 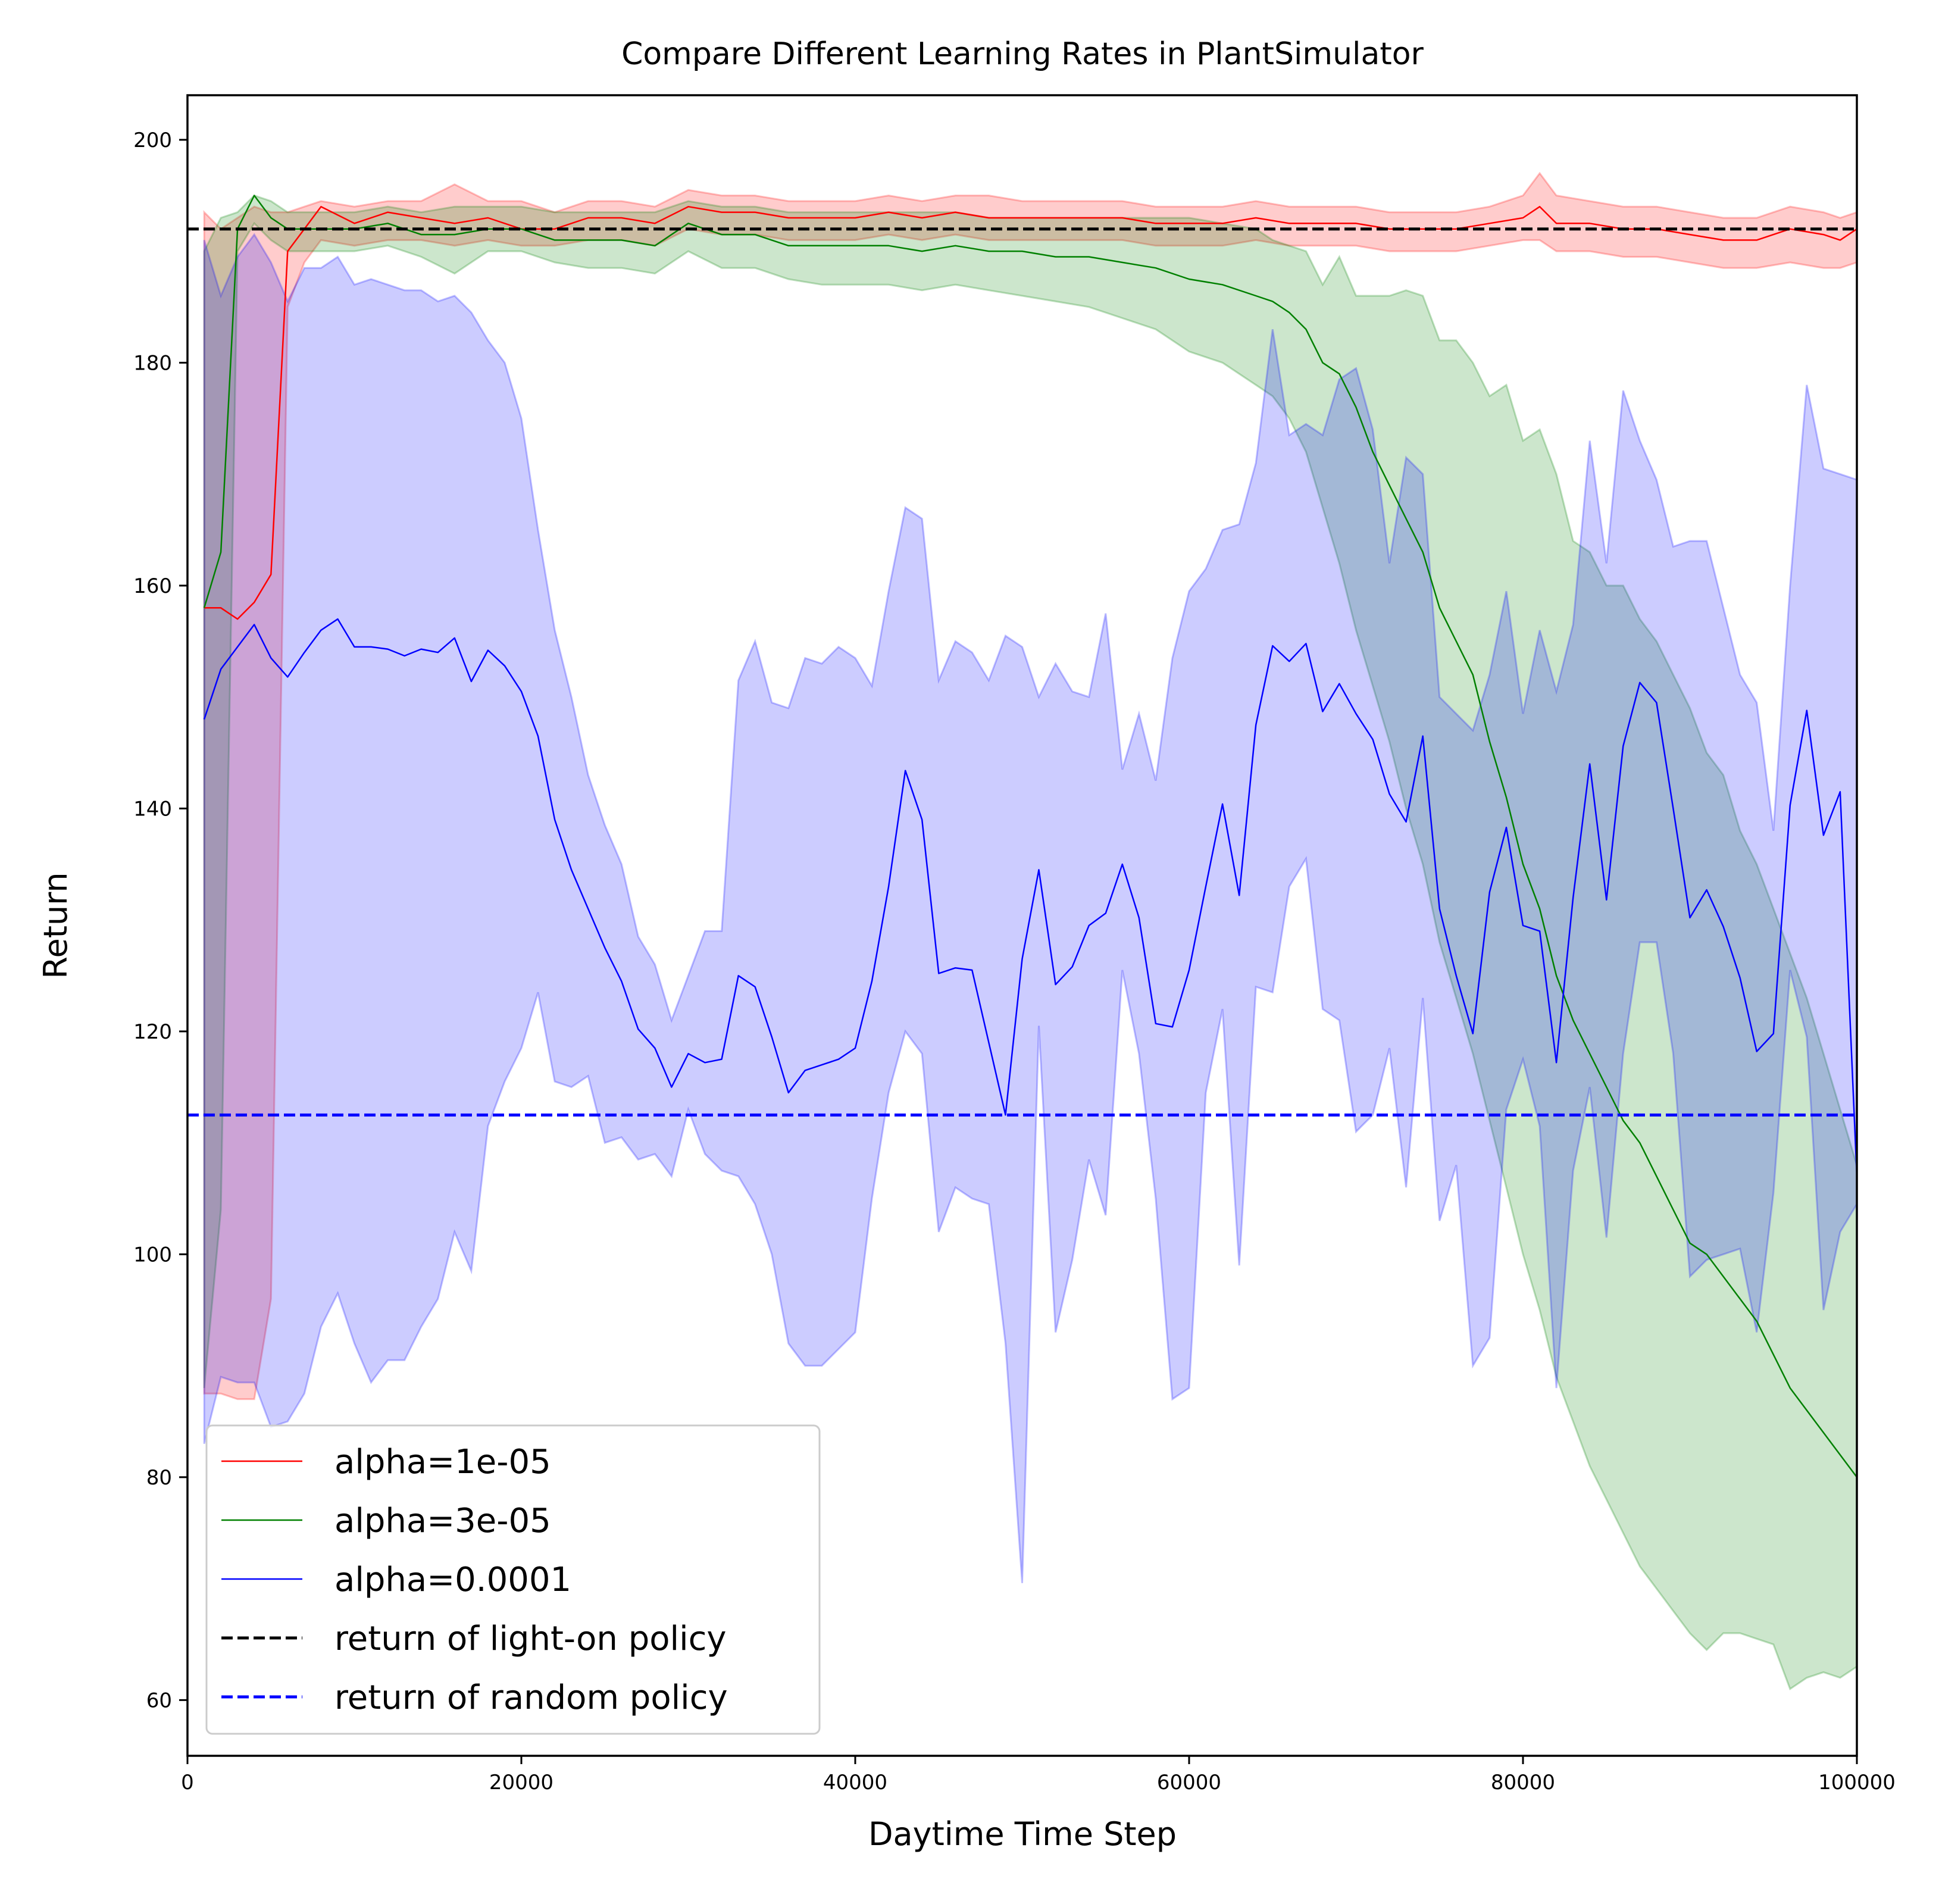 I want to click on legend-label-1: alpha=3e-05, so click(x=442, y=1521).